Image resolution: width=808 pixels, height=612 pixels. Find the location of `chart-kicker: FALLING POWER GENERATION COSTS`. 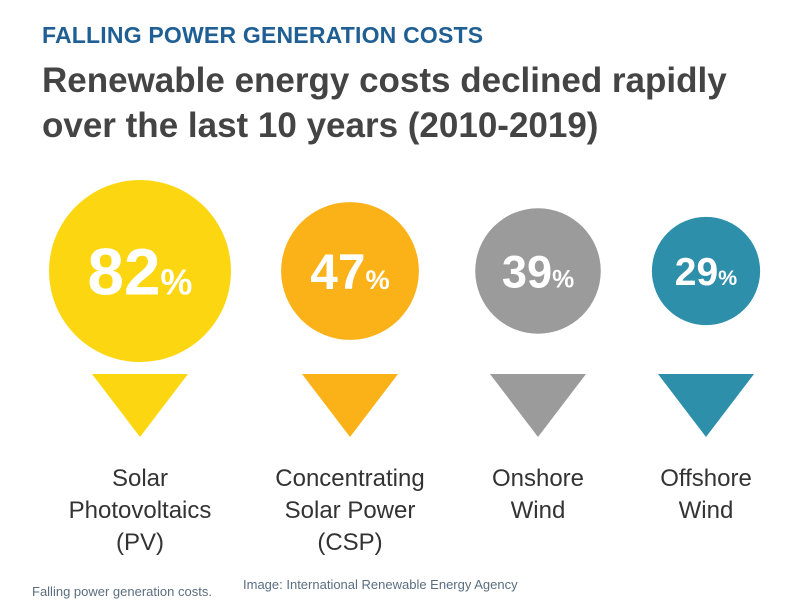

chart-kicker: FALLING POWER GENERATION COSTS is located at coordinates (263, 35).